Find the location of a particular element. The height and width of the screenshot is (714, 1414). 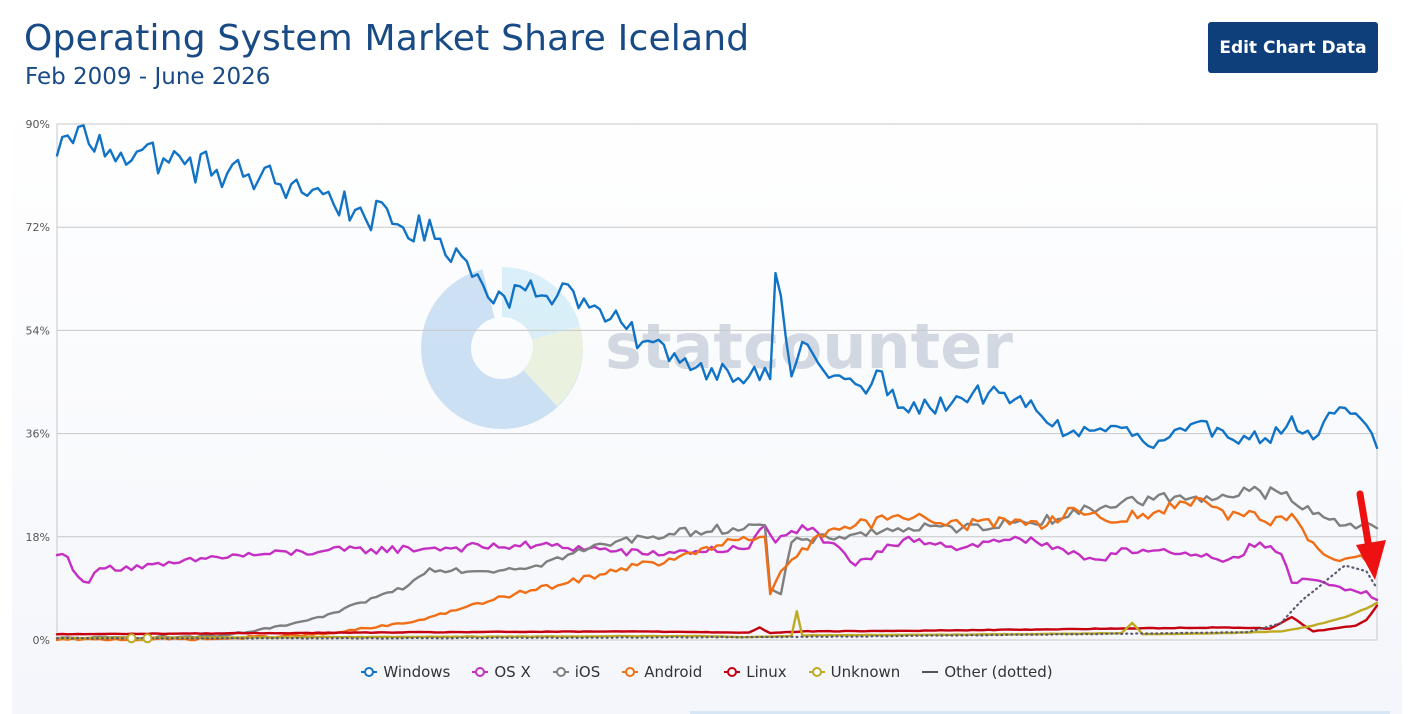

legend-item-other-dotted: Other (dotted) is located at coordinates (987, 672).